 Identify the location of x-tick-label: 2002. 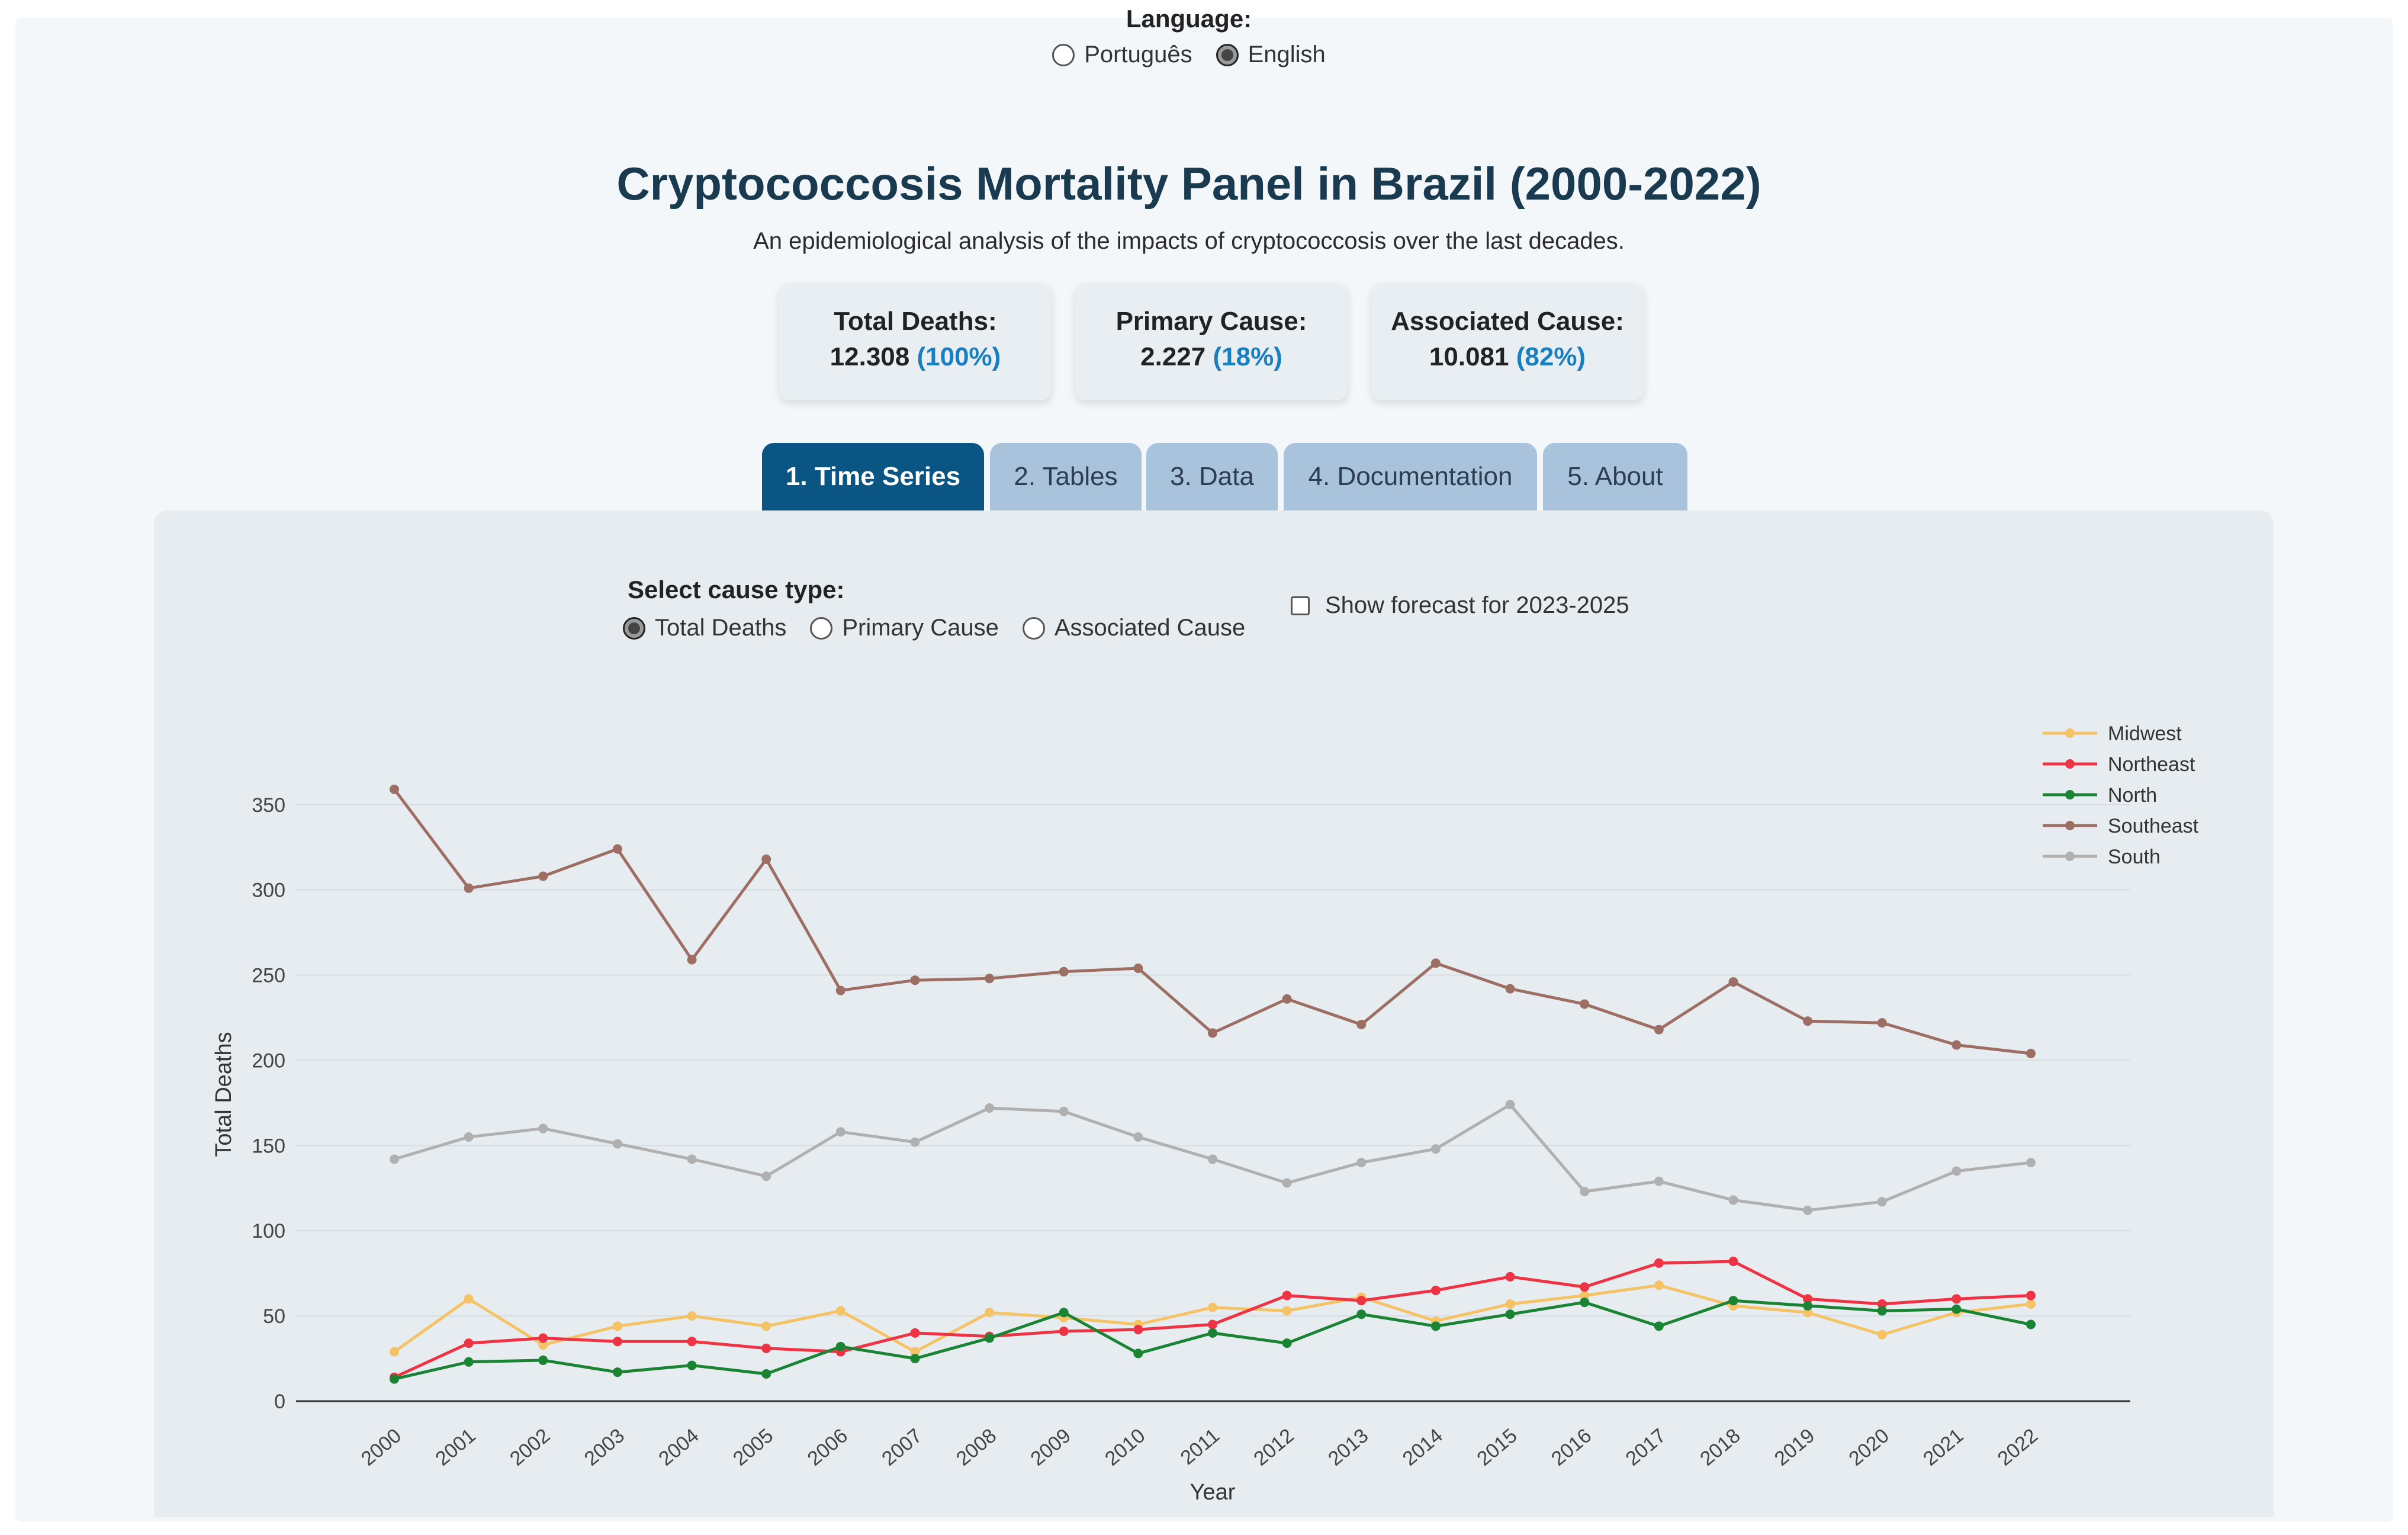
(530, 1447).